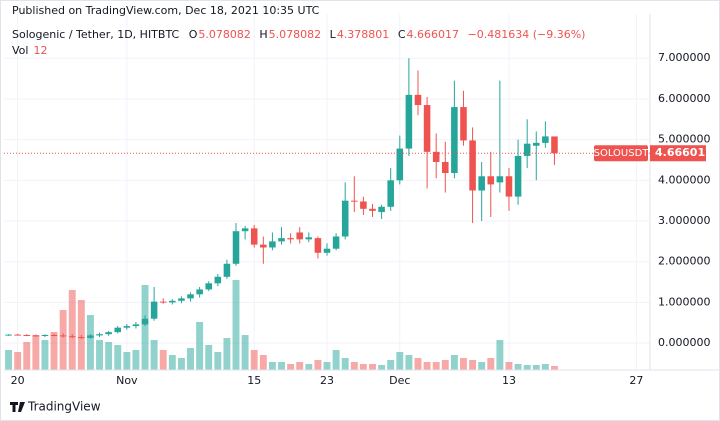 The image size is (720, 421). I want to click on volume-label: Vol, so click(20, 50).